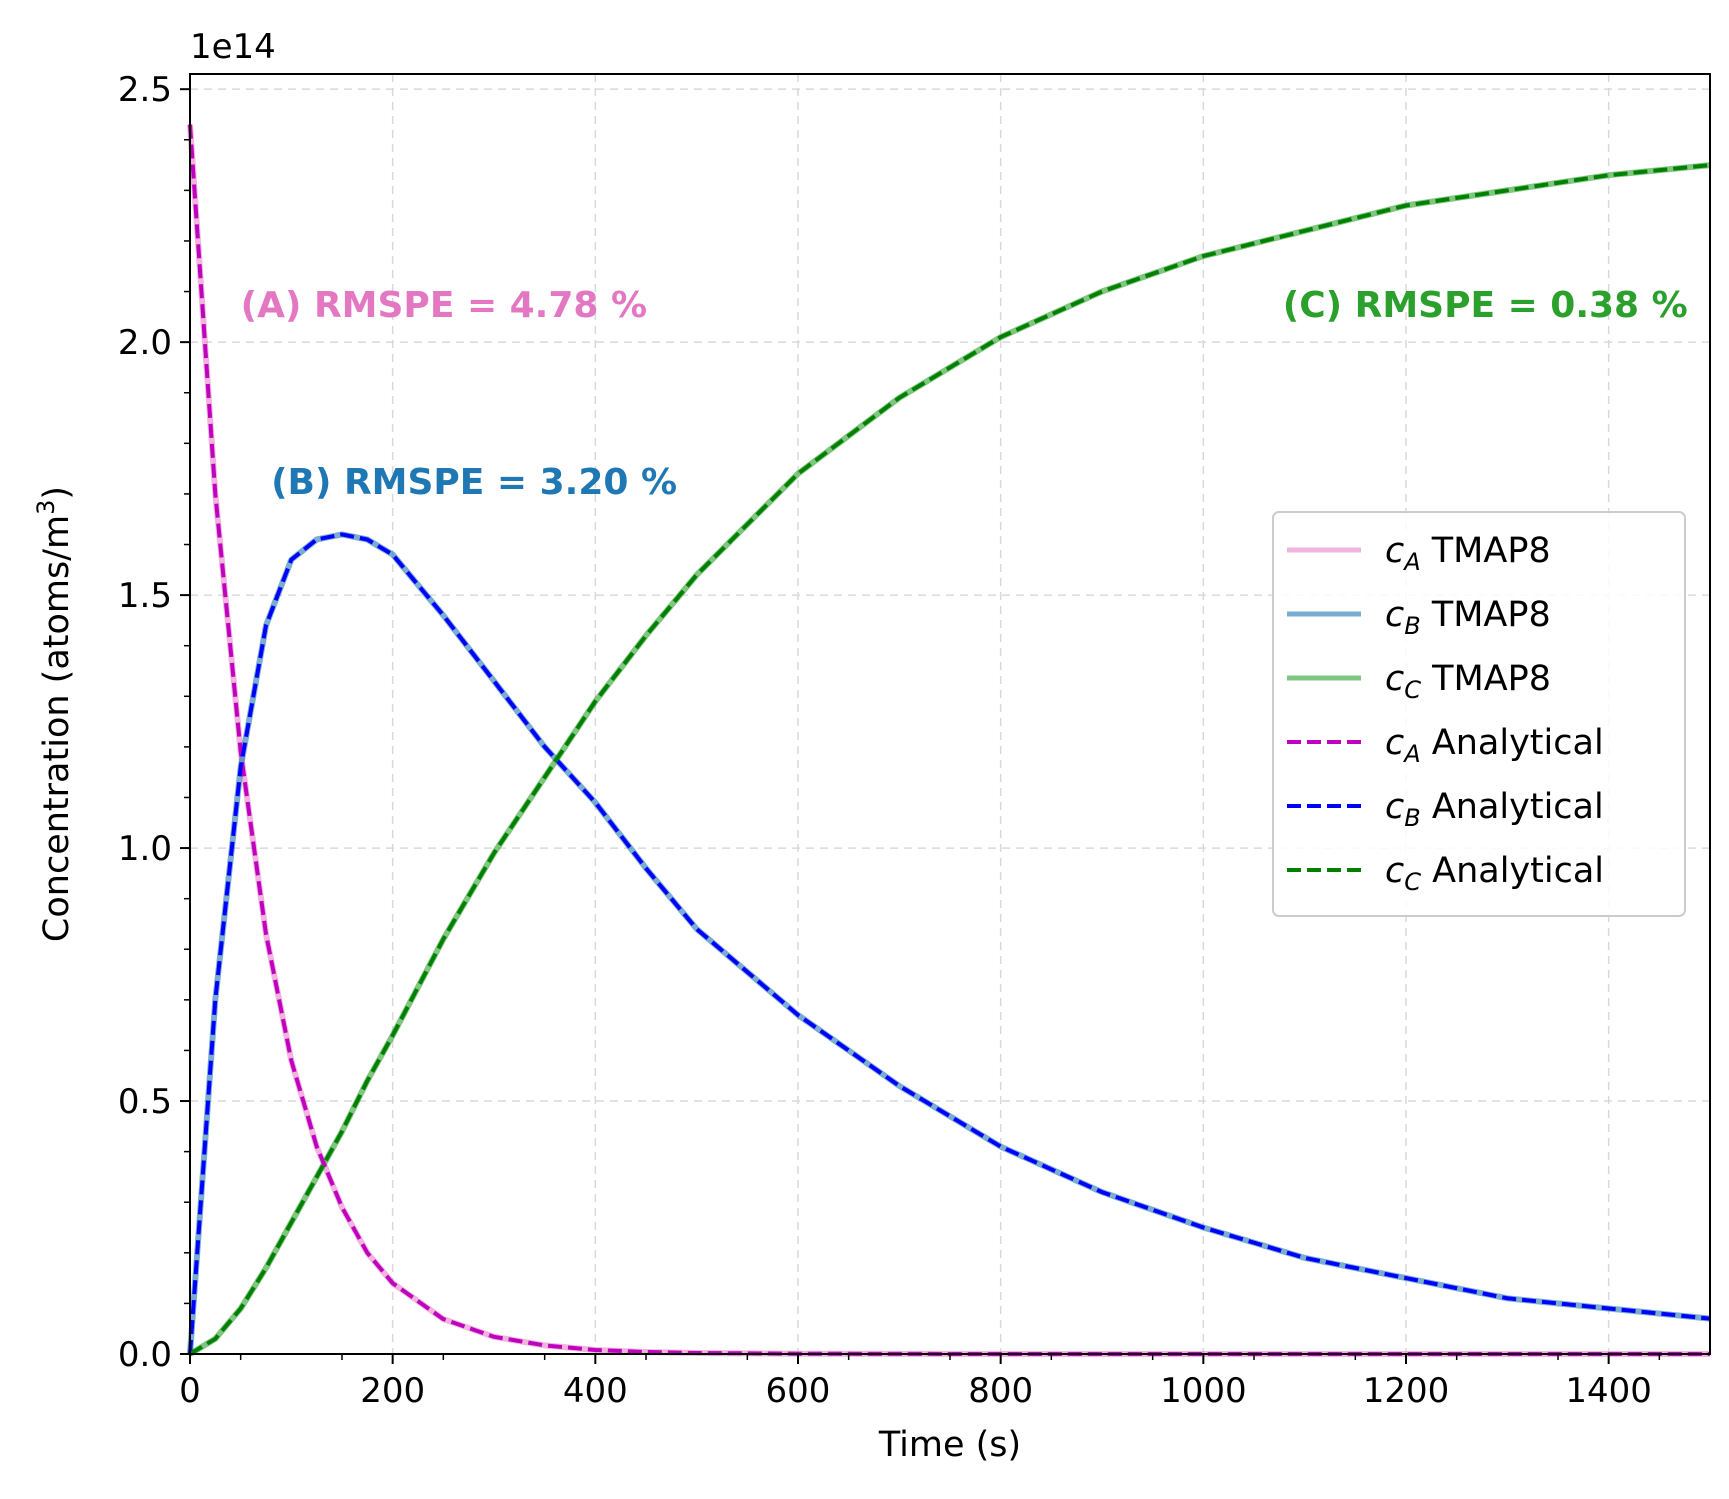 This screenshot has height=1499, width=1729. What do you see at coordinates (595, 1391) in the screenshot?
I see `x-tick-label: 400` at bounding box center [595, 1391].